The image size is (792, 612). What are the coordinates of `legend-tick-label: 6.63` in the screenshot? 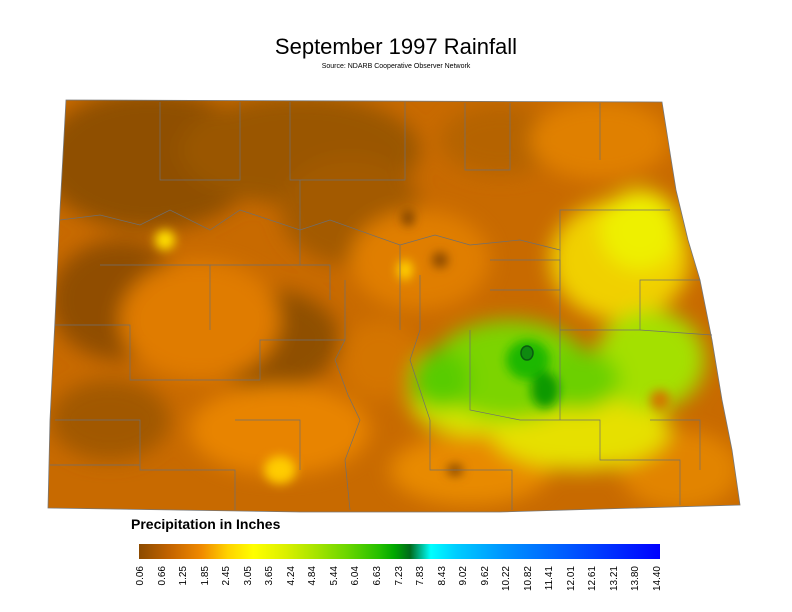 It's located at (377, 576).